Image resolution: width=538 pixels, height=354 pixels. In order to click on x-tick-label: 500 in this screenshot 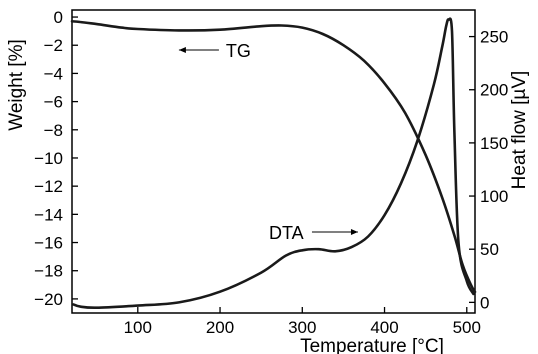, I will do `click(467, 327)`.